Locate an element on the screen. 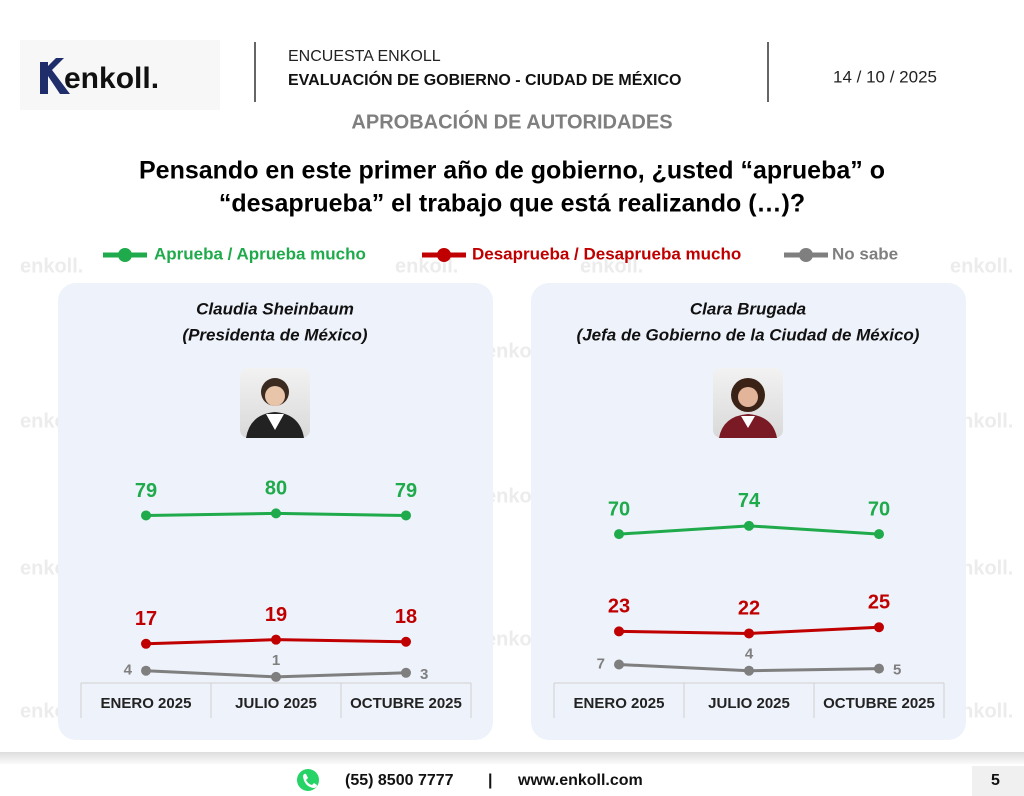  data-label: 18 is located at coordinates (406, 617).